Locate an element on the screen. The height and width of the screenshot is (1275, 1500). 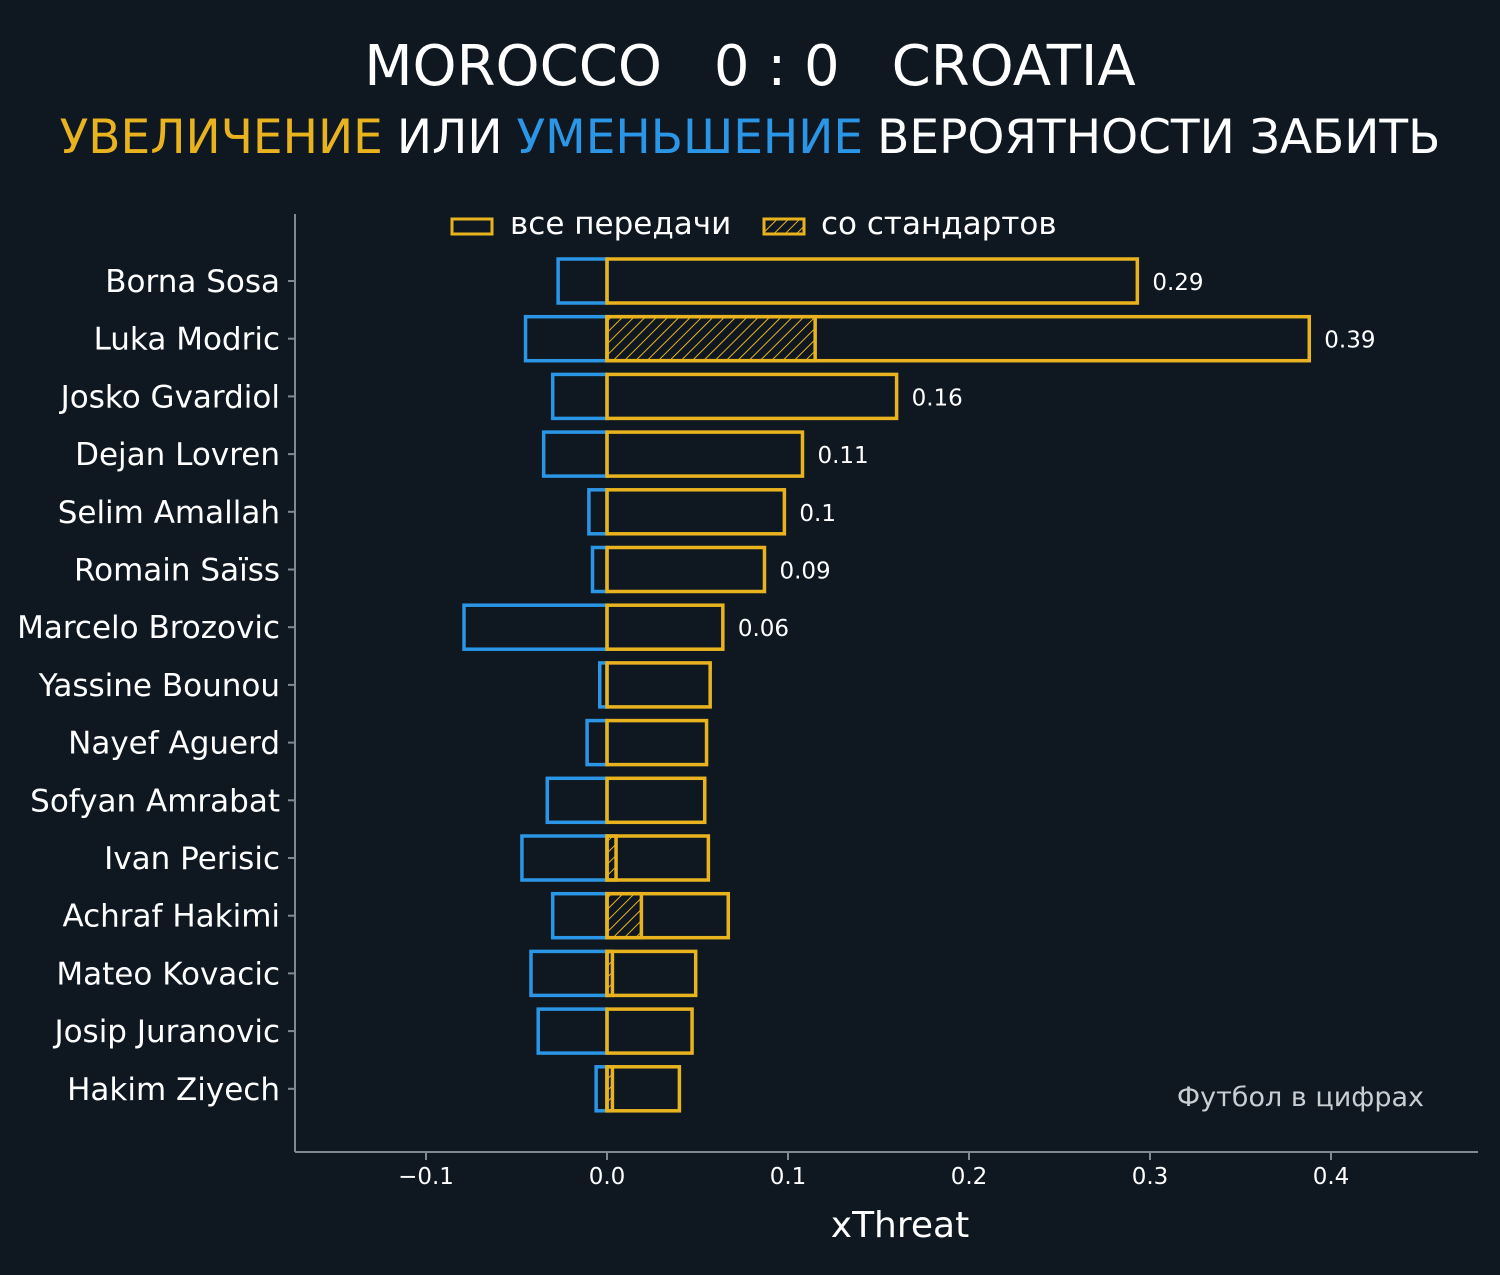
x-tick-label: 0.3 is located at coordinates (1150, 1177).